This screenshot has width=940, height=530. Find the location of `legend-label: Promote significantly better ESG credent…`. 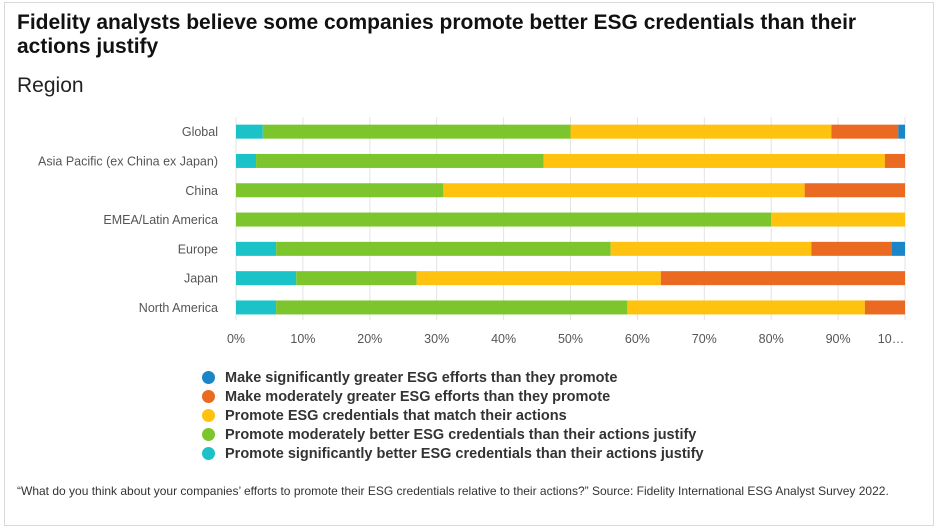

legend-label: Promote significantly better ESG credent… is located at coordinates (464, 453).